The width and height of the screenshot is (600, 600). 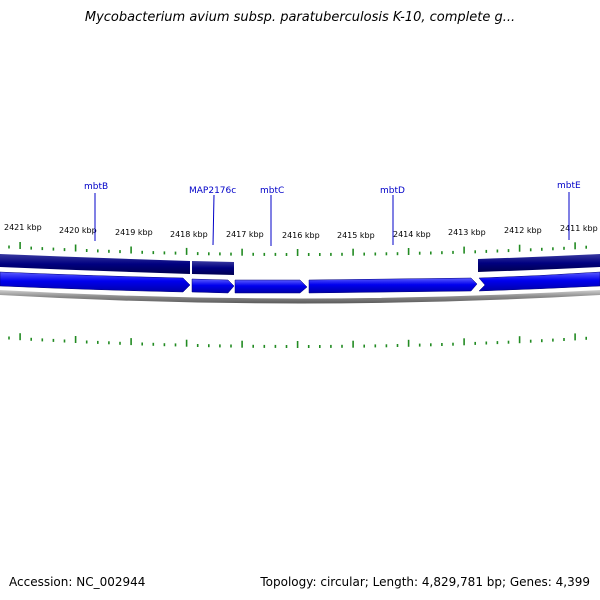 I want to click on kbp-label: 2412 kbp, so click(x=523, y=230).